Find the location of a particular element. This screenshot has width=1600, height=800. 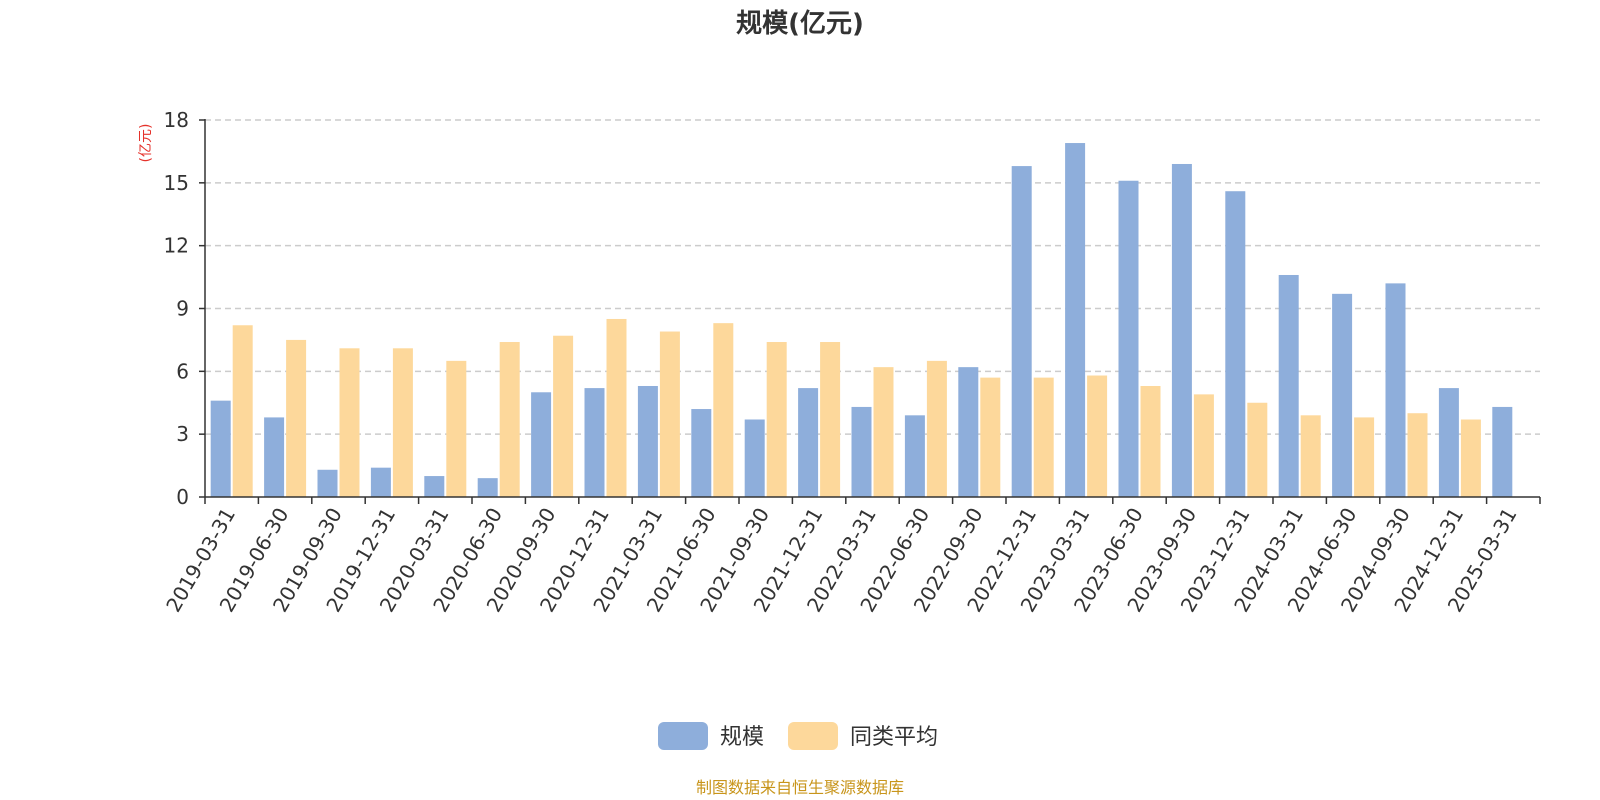

y-tick-labels: 0 3 6 9 12 15 18 is located at coordinates (184, 308).